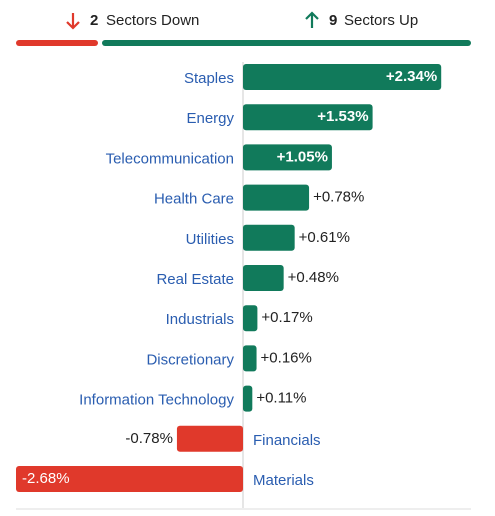 This screenshot has width=495, height=516. What do you see at coordinates (194, 199) in the screenshot?
I see `category-label: Health Care` at bounding box center [194, 199].